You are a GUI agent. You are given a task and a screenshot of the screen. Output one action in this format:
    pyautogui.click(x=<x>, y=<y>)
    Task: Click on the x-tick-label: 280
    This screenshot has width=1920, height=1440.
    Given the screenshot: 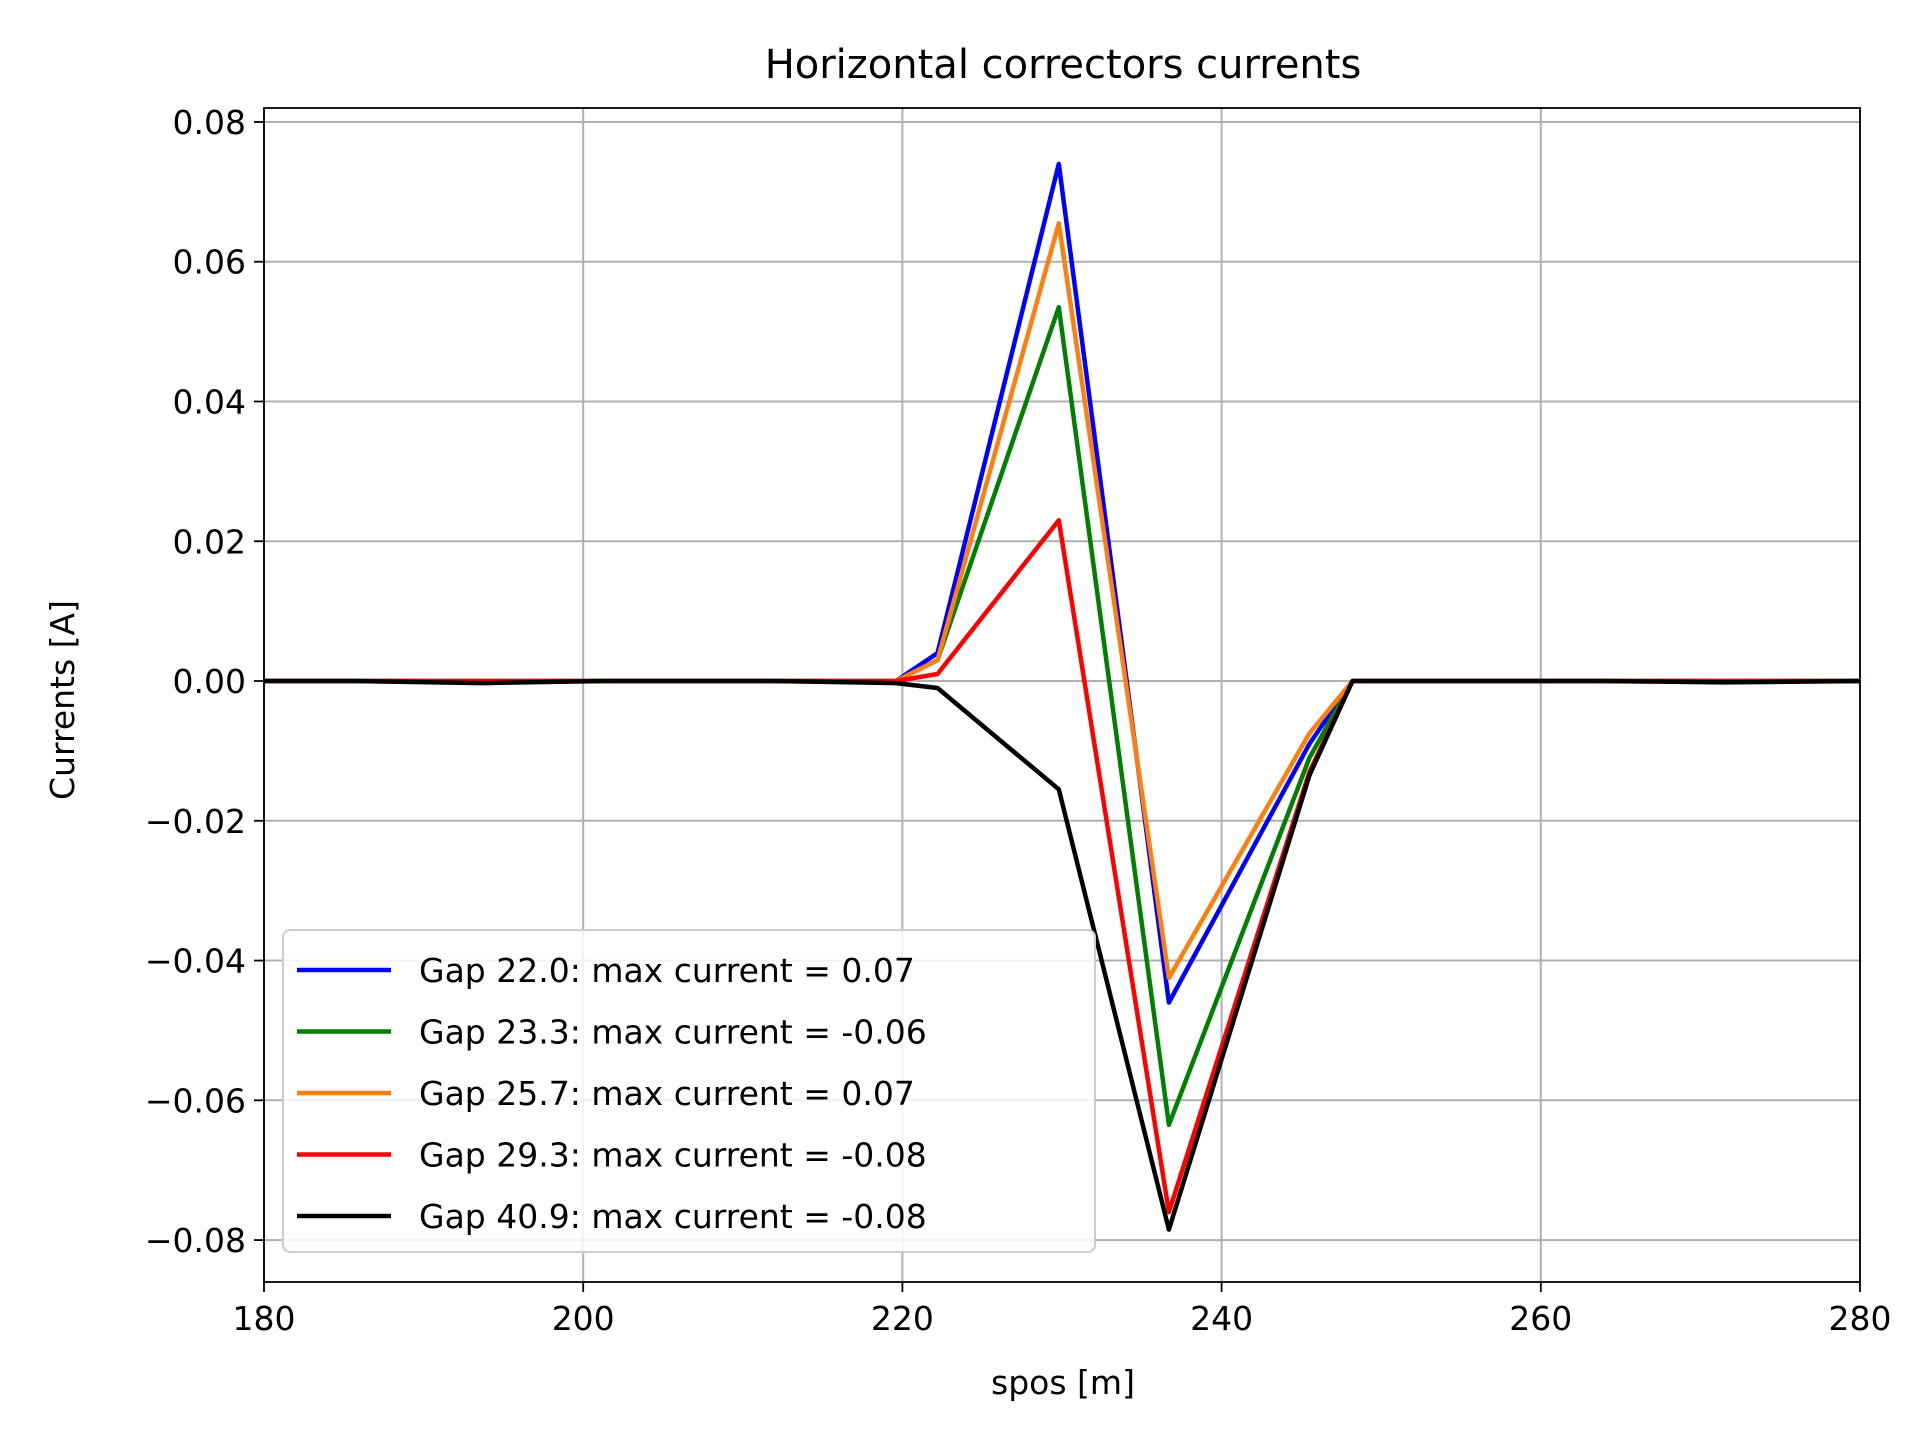 What is the action you would take?
    pyautogui.click(x=1860, y=1318)
    